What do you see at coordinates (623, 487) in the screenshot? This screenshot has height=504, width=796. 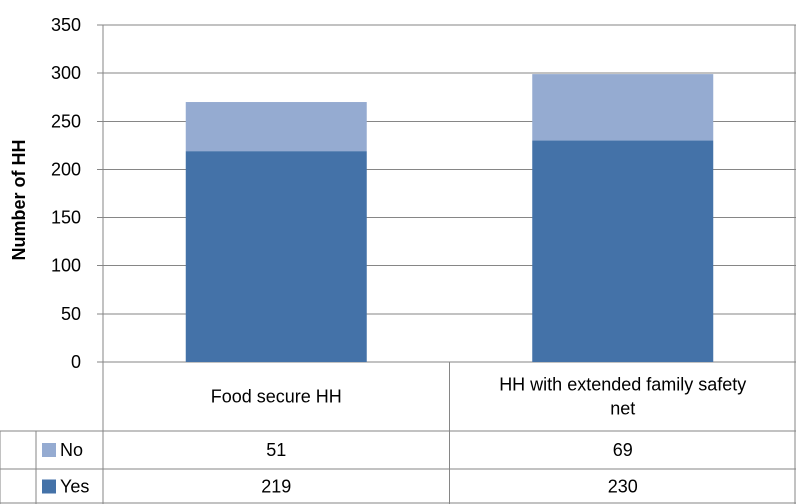 I see `data-label-yes: 230` at bounding box center [623, 487].